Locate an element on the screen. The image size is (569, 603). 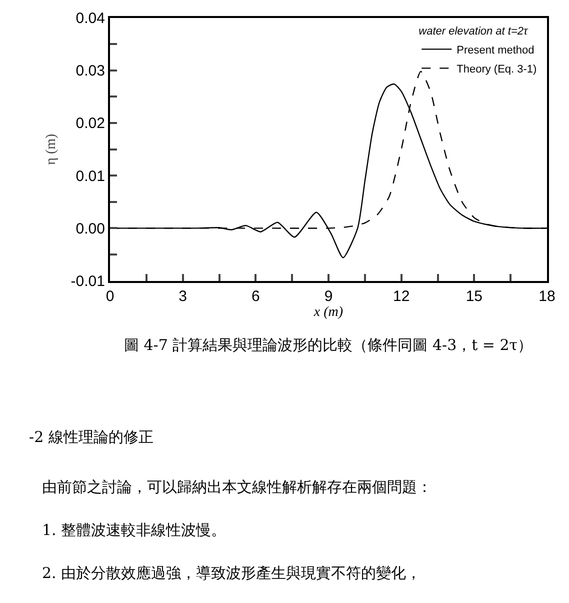
y-tick-label: 0.00 is located at coordinates (90, 229).